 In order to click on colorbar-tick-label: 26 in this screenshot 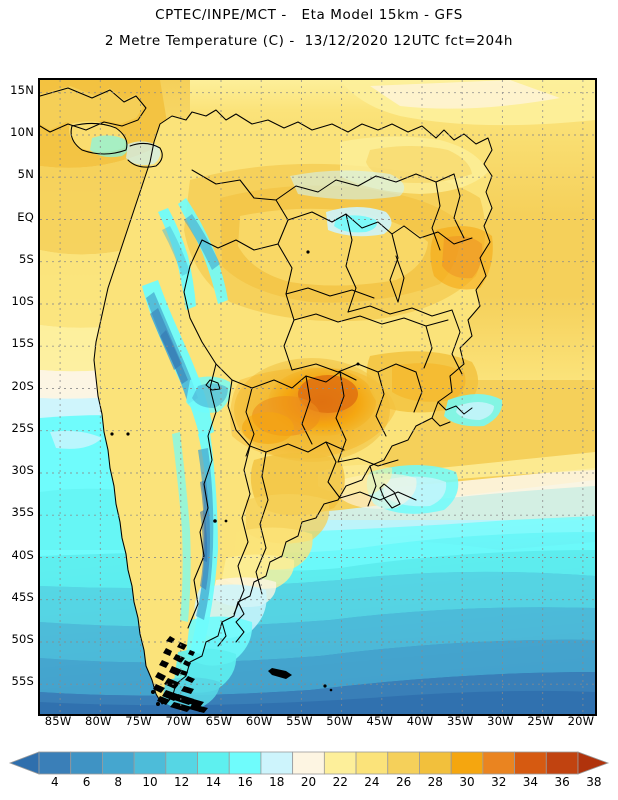, I will do `click(403, 782)`.